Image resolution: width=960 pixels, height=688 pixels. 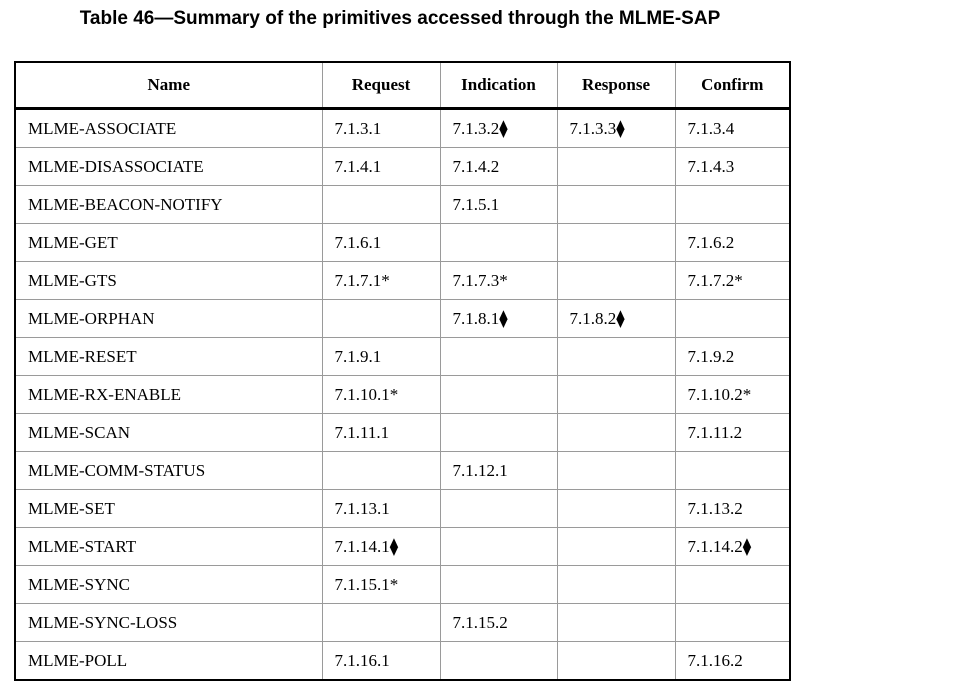 What do you see at coordinates (381, 128) in the screenshot?
I see `cell-request: 7.1.3.1` at bounding box center [381, 128].